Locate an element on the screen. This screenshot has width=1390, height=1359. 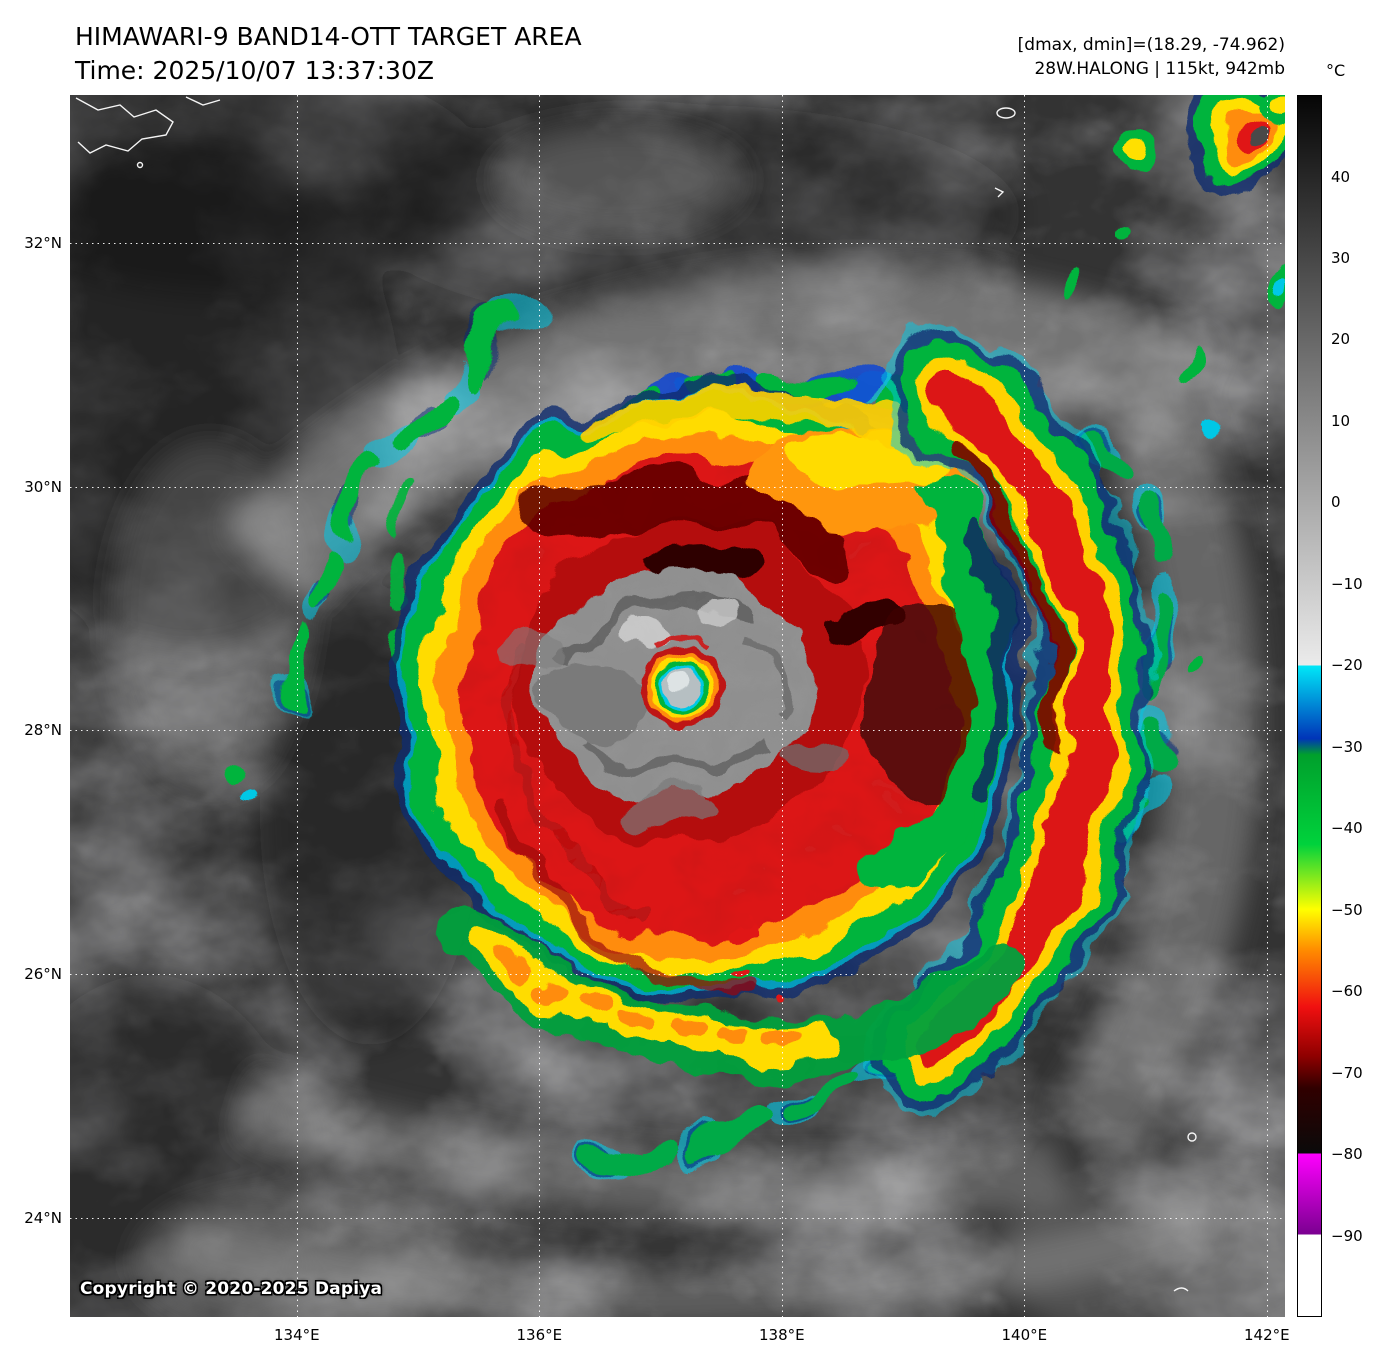
colorbar is located at coordinates (1309, 706).